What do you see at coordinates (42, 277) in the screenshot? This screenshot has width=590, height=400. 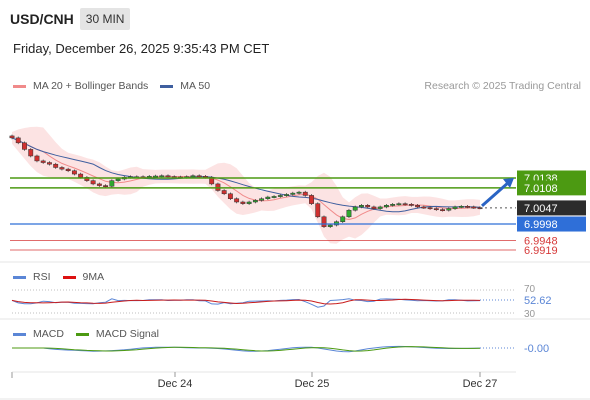 I see `legend-rsi-label: RSI` at bounding box center [42, 277].